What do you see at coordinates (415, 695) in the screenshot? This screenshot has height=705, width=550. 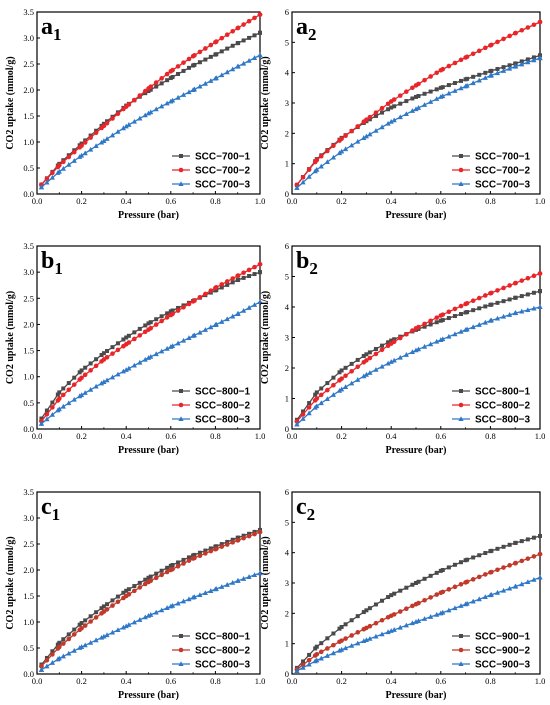 I see `x-axis-title: Pressure (bar)` at bounding box center [415, 695].